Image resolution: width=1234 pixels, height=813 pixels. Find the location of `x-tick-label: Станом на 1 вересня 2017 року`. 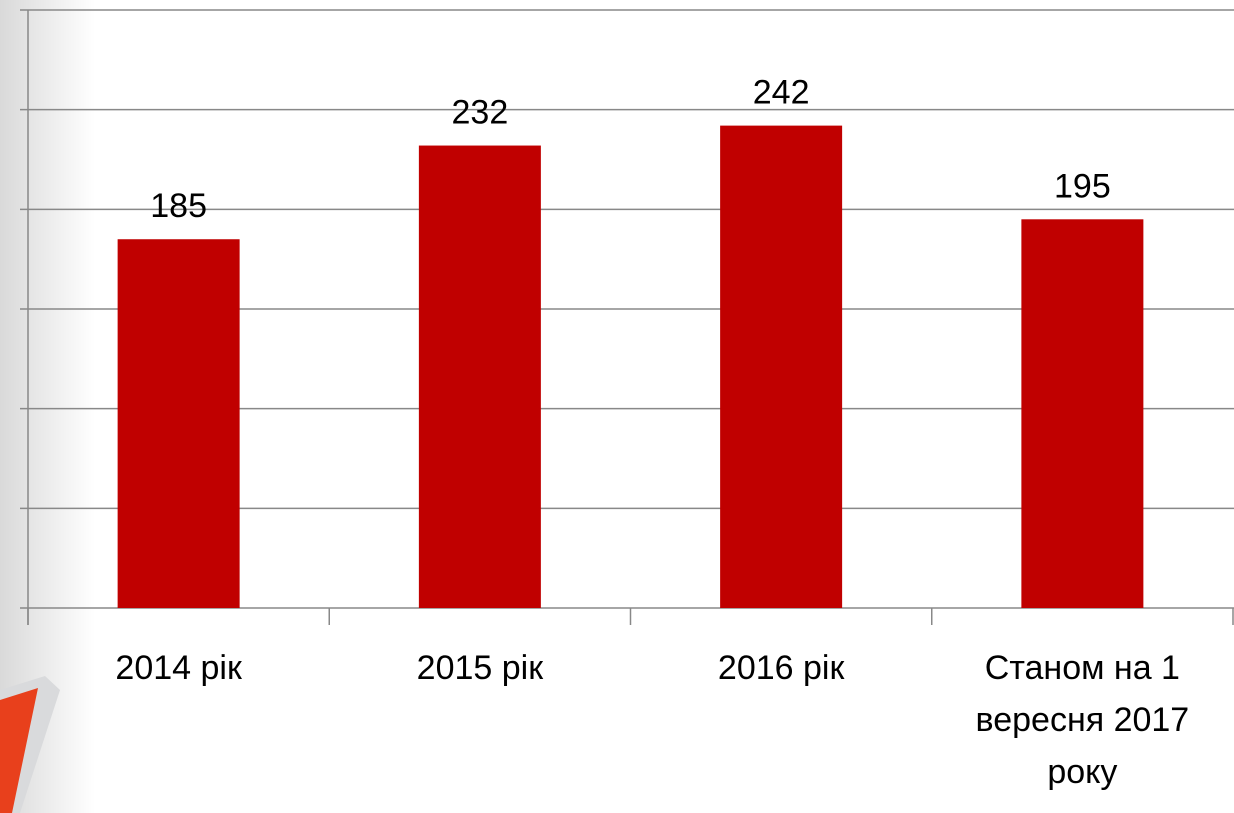

x-tick-label: Станом на 1 вересня 2017 року is located at coordinates (1082, 720).